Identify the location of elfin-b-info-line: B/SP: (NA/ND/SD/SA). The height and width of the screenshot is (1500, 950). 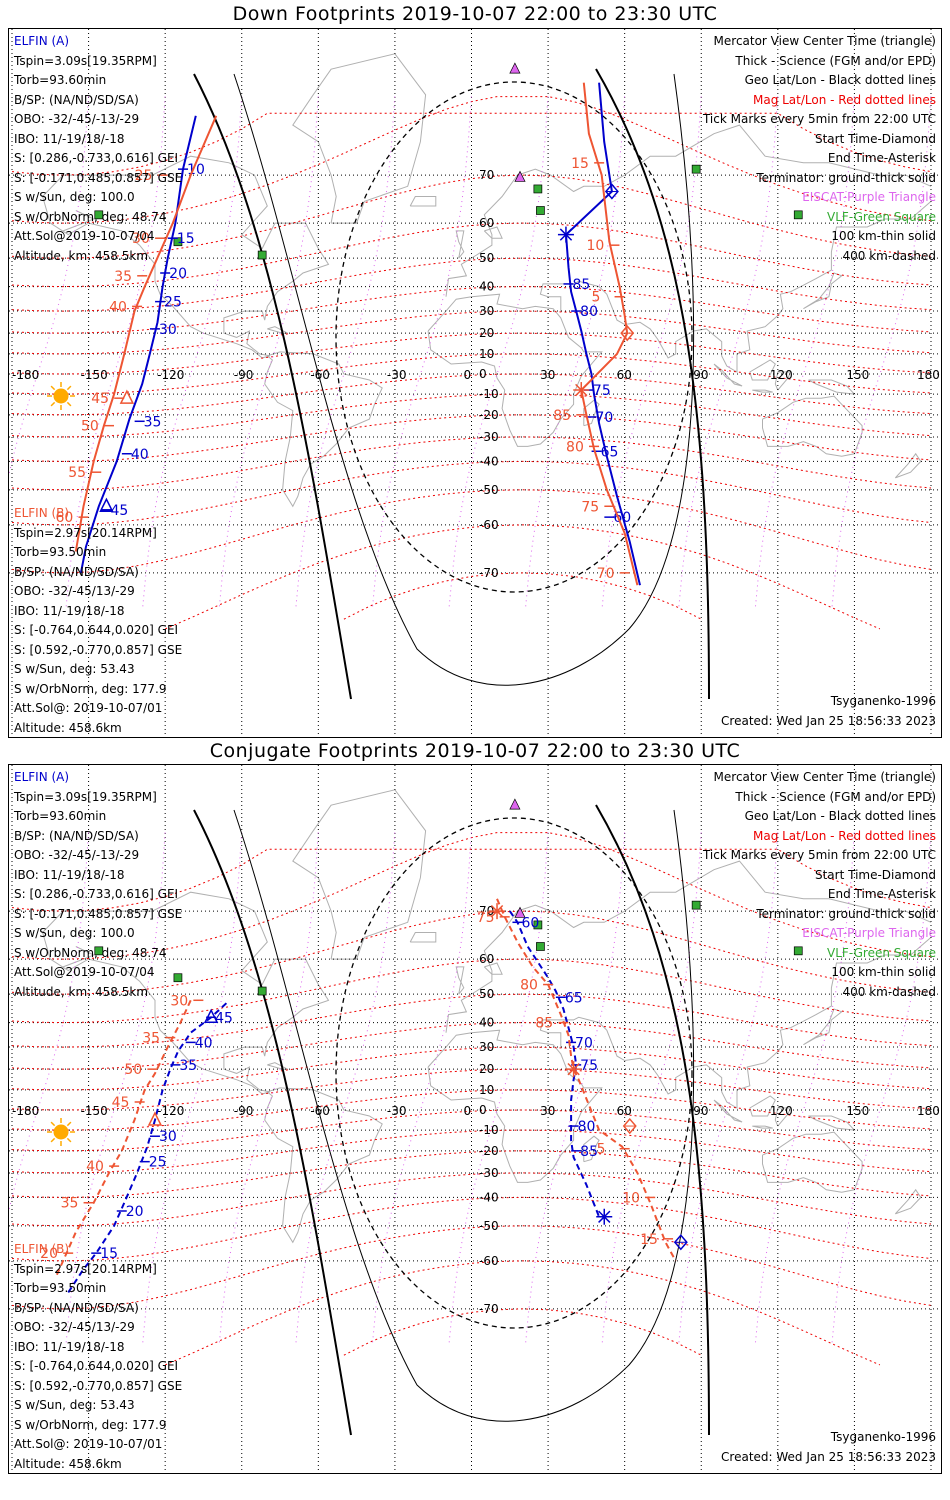
(76, 571).